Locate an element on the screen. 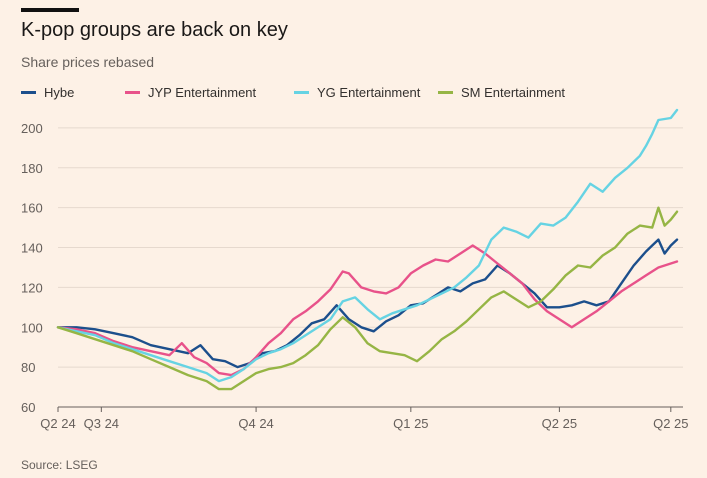  y-tick-label: 140 is located at coordinates (32, 248).